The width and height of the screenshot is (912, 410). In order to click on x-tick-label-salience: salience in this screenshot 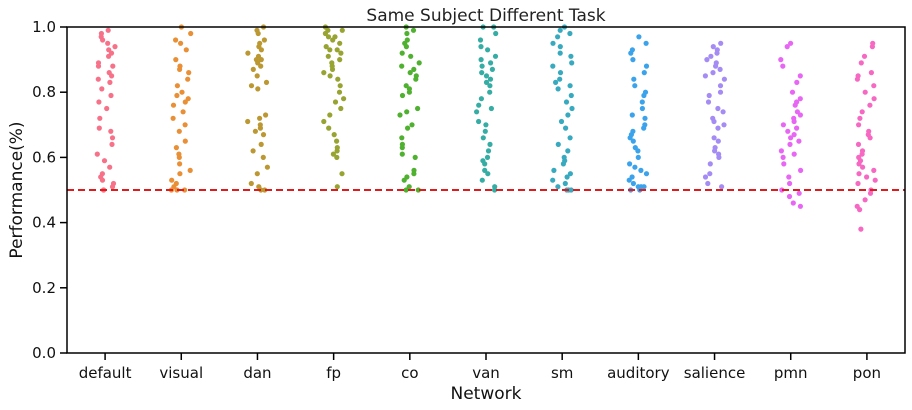, I will do `click(715, 373)`.